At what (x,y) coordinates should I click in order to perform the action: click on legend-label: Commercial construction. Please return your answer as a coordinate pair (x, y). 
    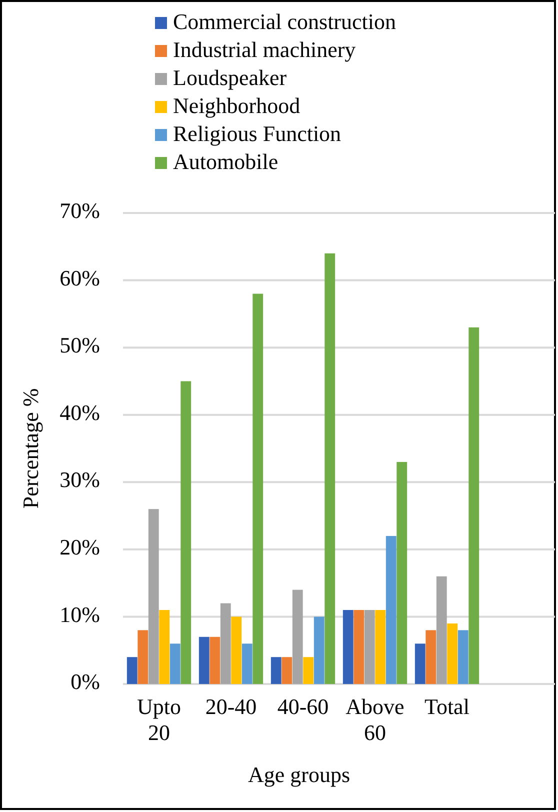
    Looking at the image, I should click on (284, 21).